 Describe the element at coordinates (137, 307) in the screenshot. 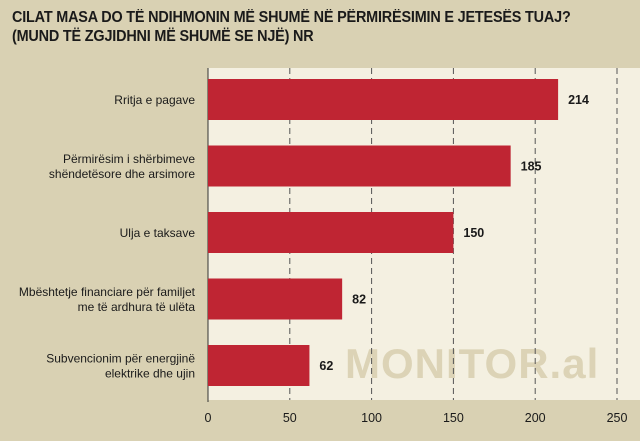

I see `category-label-3-1: me të ardhura të ulëta` at that location.